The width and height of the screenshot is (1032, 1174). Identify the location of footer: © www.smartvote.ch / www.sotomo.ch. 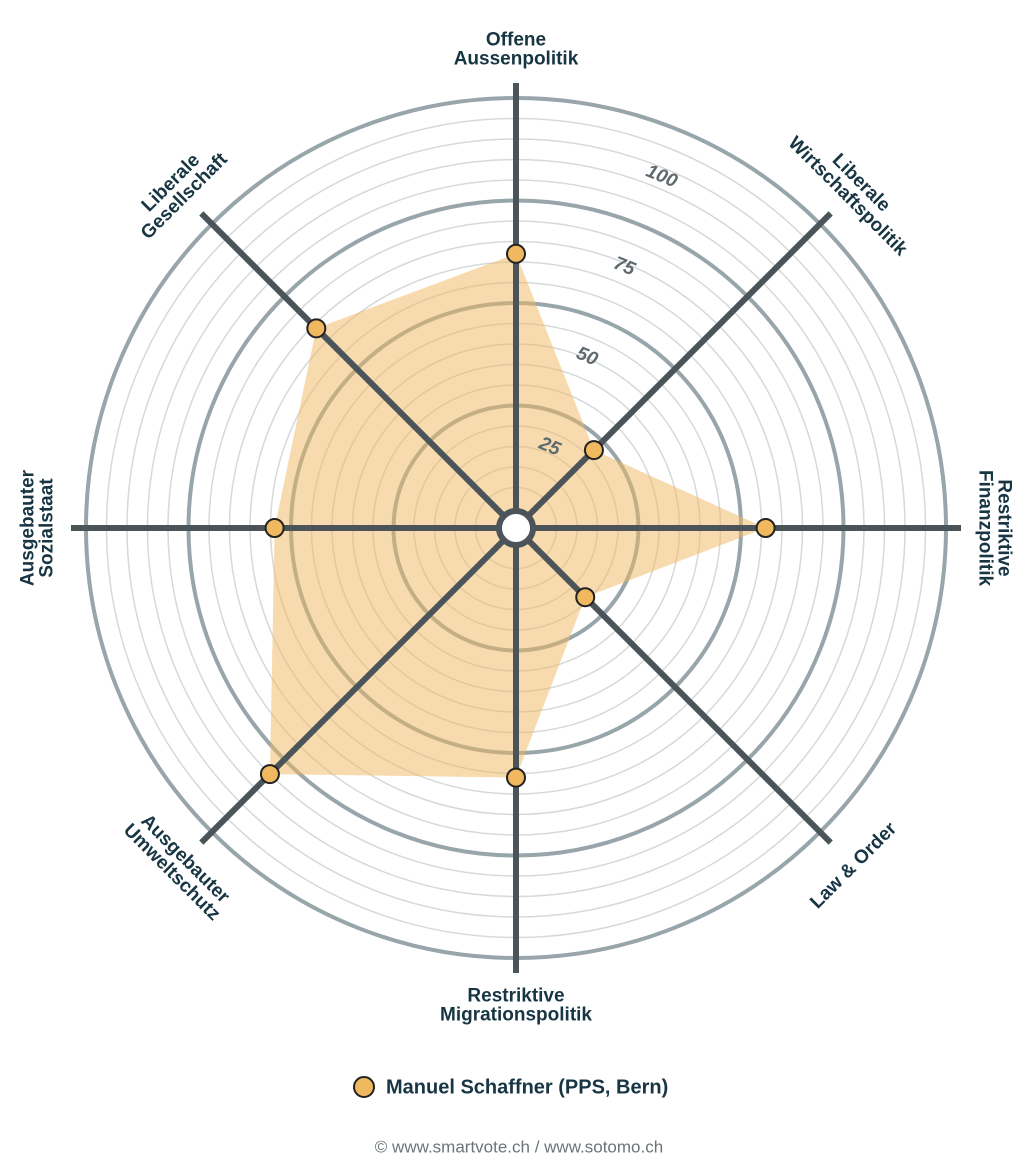
(519, 1146).